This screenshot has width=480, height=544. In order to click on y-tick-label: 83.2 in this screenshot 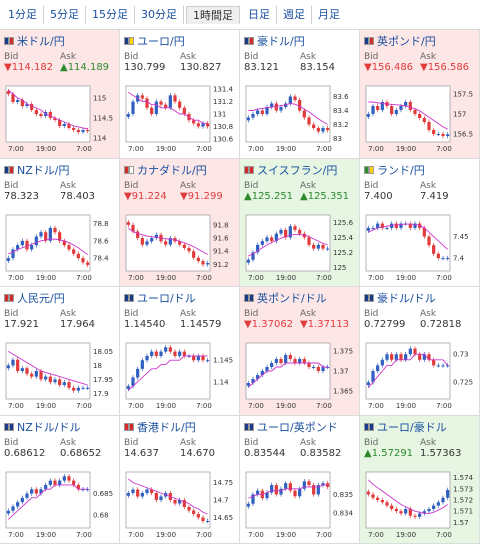, I will do `click(341, 125)`.